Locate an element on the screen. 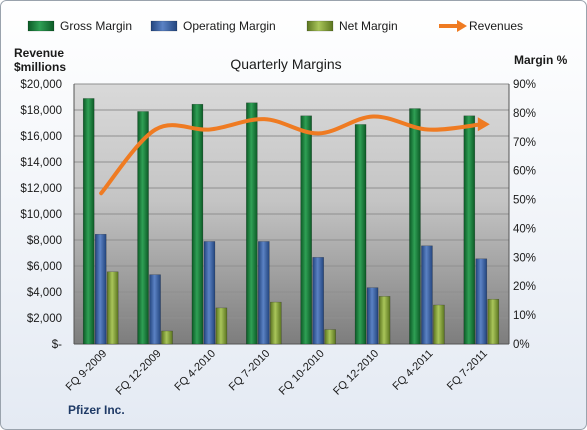 This screenshot has width=587, height=430. left-axis-label-line2: $millions is located at coordinates (40, 67).